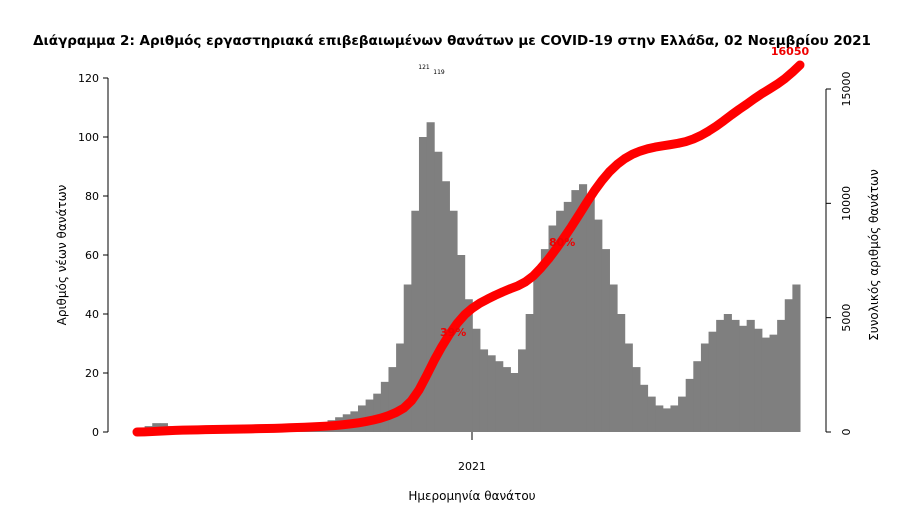 This screenshot has width=904, height=506. Describe the element at coordinates (846, 89) in the screenshot. I see `y2-tick-label: 15000` at that location.